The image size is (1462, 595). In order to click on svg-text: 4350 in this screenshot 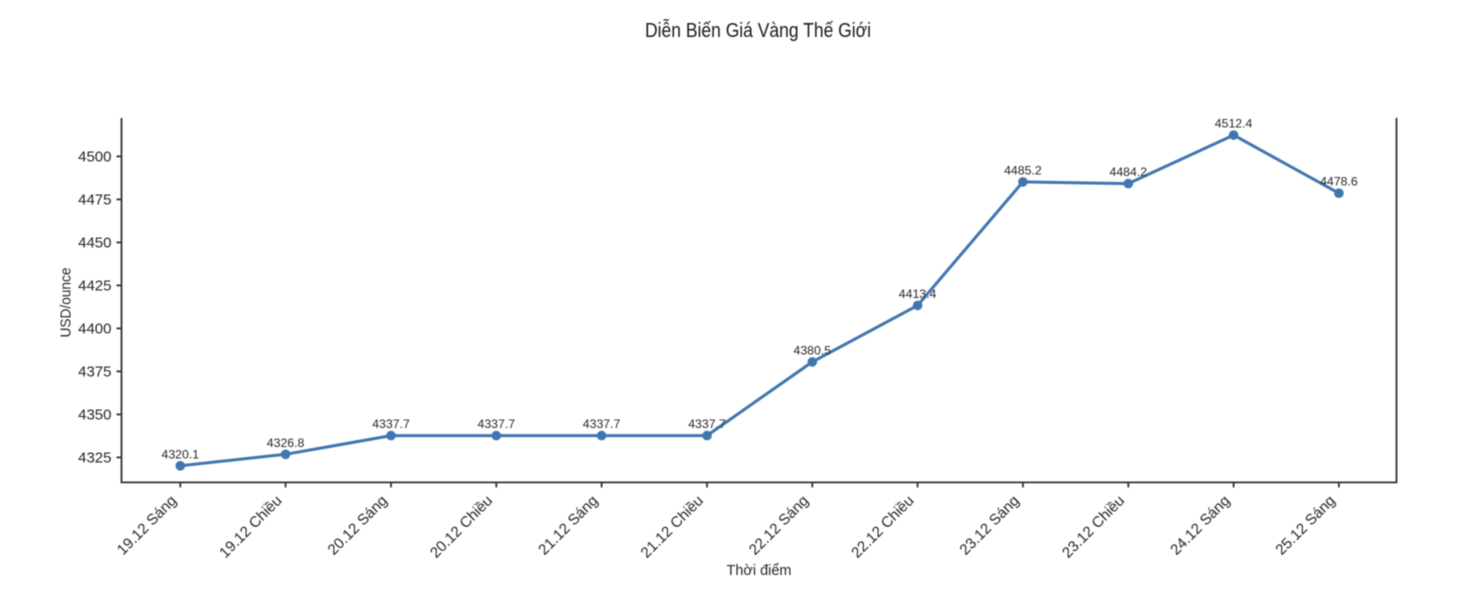, I will do `click(94, 415)`.